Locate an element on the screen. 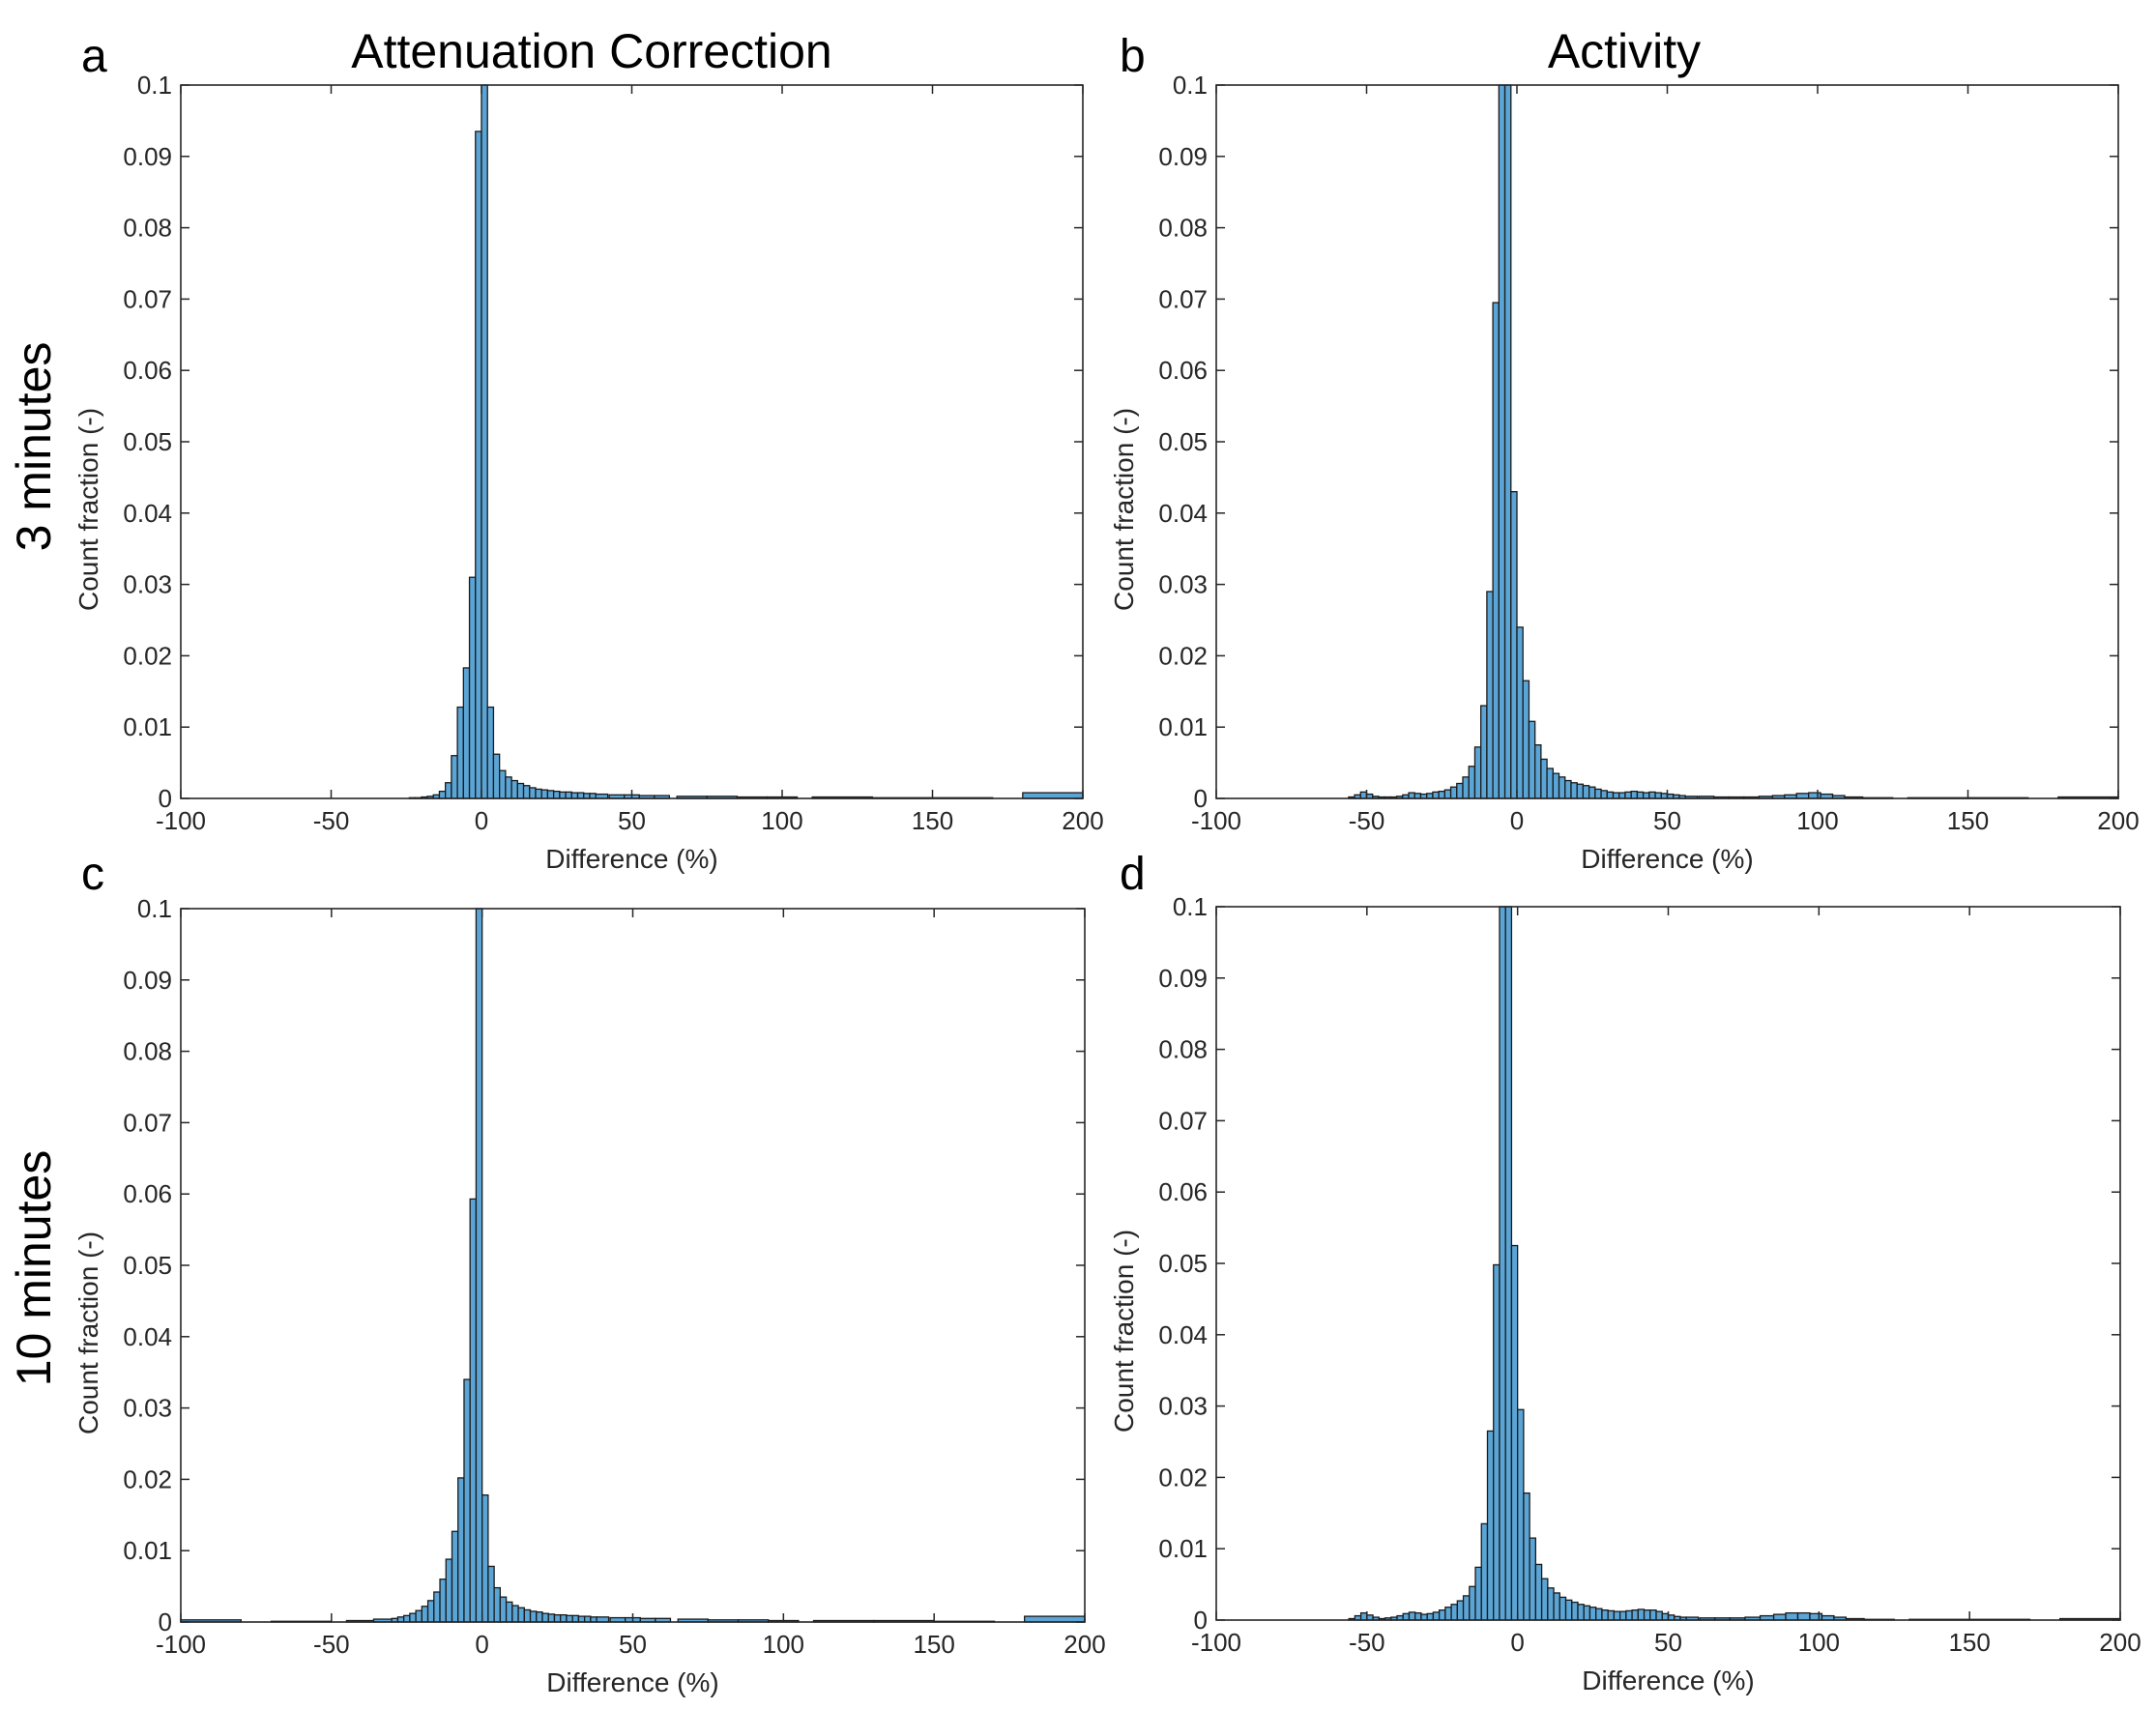 This screenshot has height=1709, width=2156. y-tick-label: 0.05 is located at coordinates (1183, 441).